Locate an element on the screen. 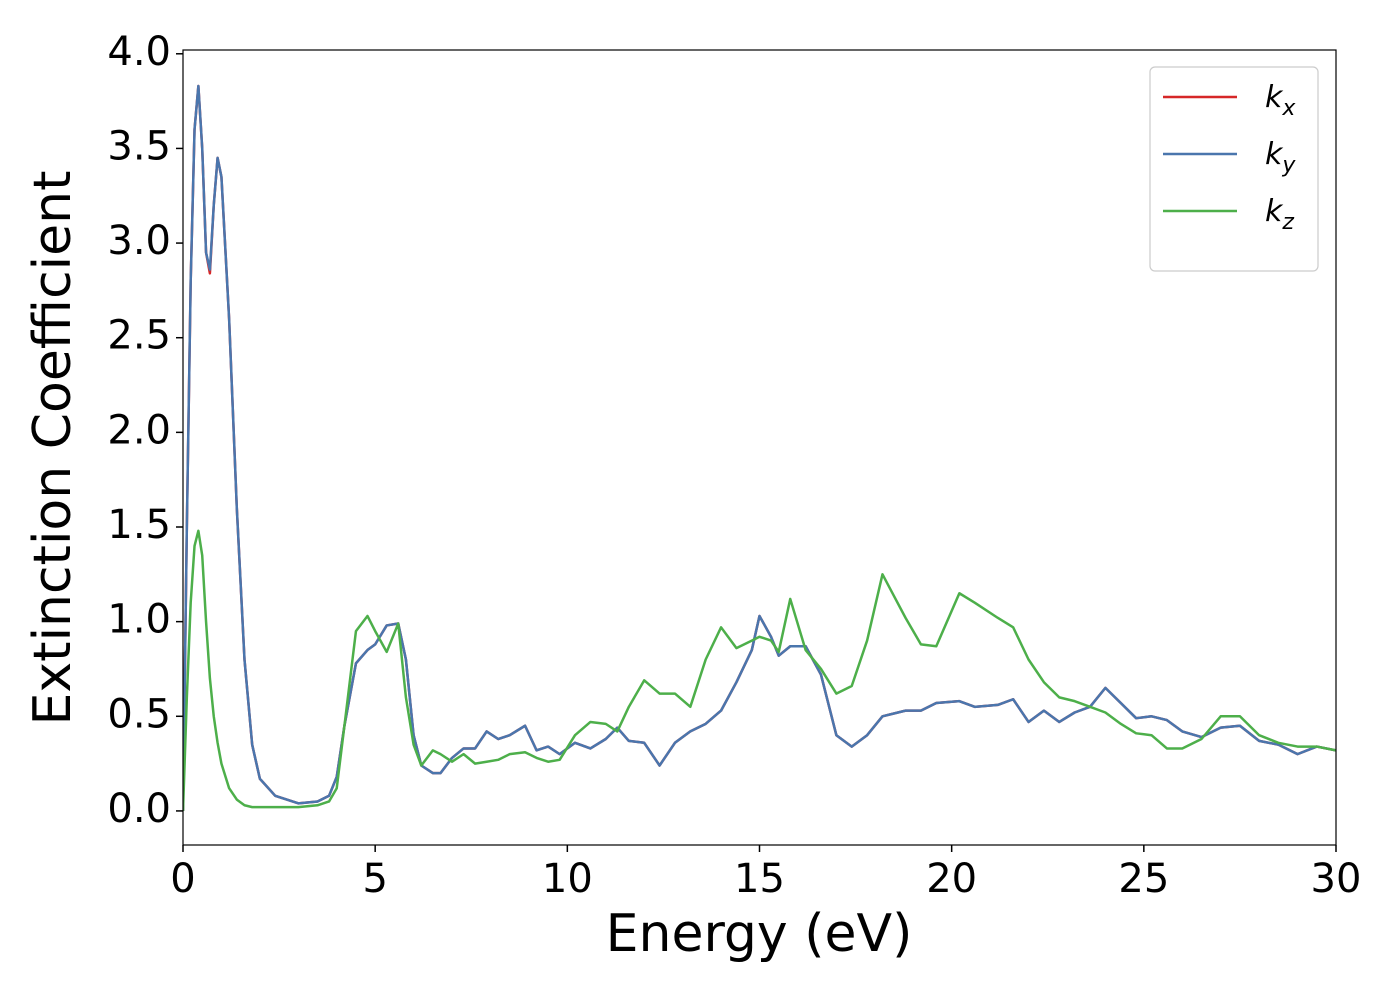 The height and width of the screenshot is (1000, 1400). y-tick-label: 4.0 is located at coordinates (139, 52).